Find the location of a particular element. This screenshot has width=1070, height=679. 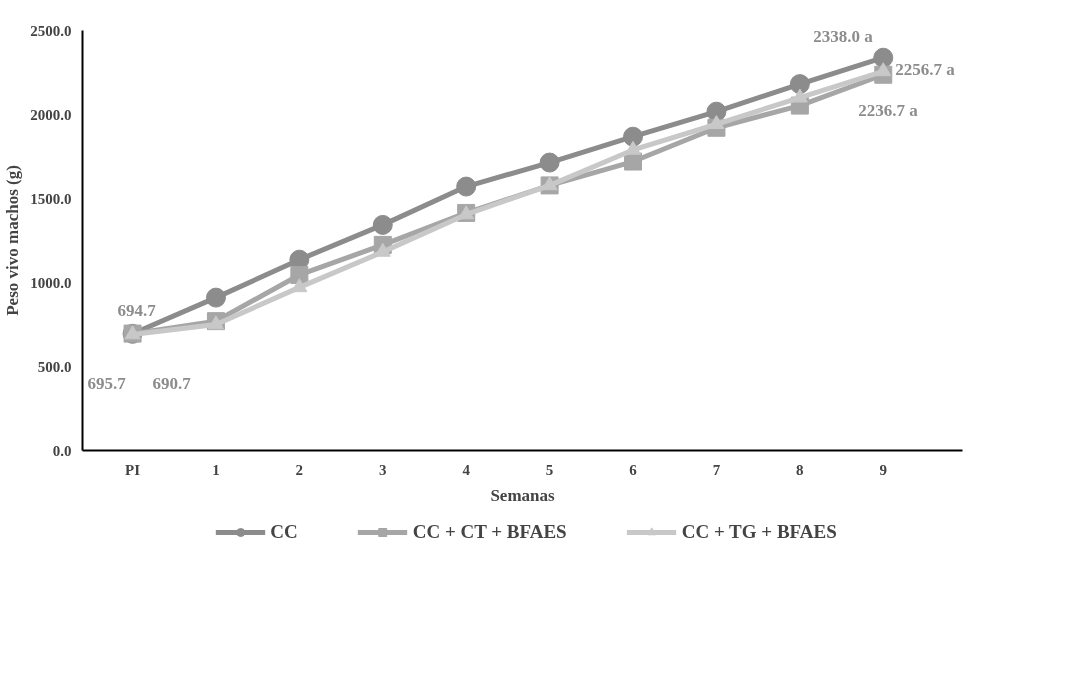

annotation: 2236.7 a is located at coordinates (888, 110).